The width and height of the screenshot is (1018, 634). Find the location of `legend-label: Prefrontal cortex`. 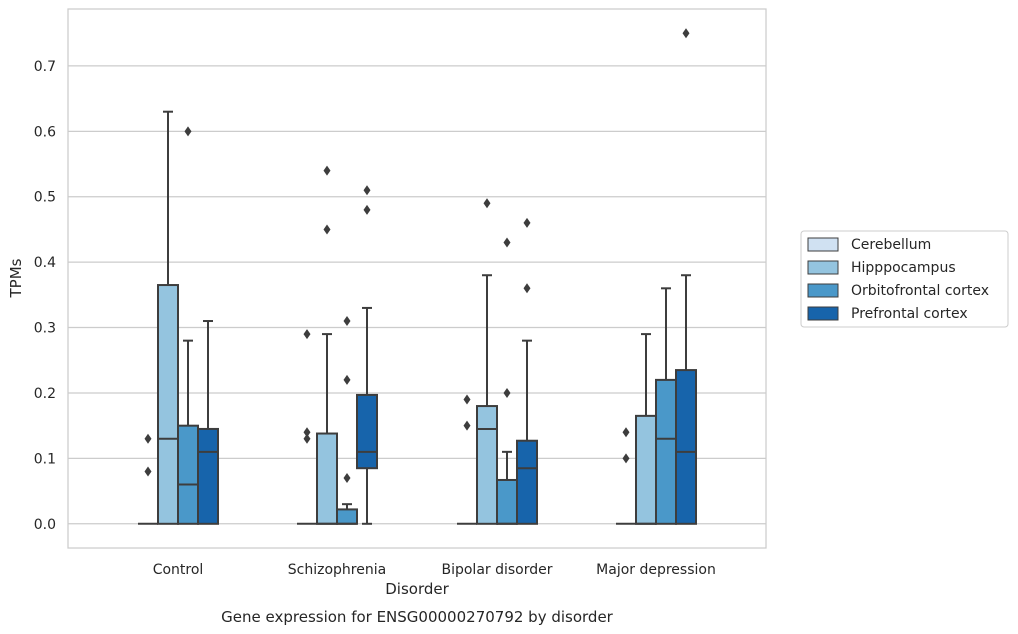

legend-label: Prefrontal cortex is located at coordinates (909, 314).